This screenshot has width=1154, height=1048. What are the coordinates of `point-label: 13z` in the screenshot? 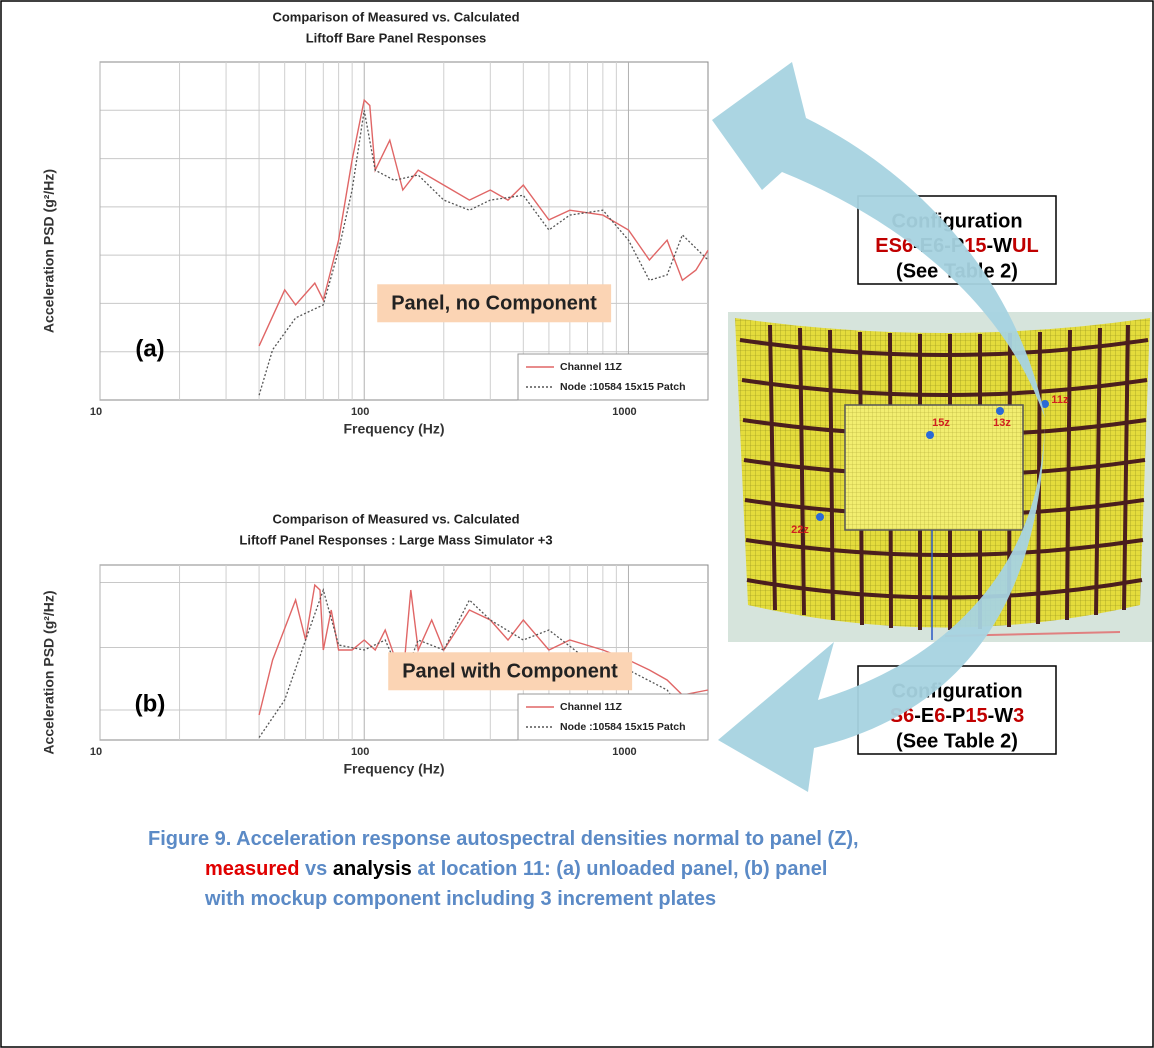 It's located at (1002, 423).